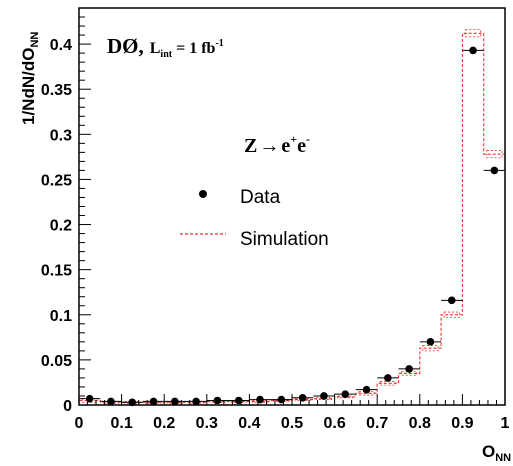 The image size is (513, 466). I want to click on y-tick-label: 0.2, so click(61, 226).